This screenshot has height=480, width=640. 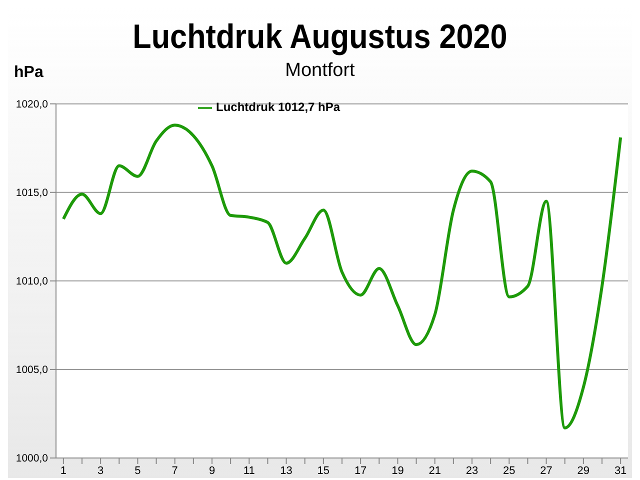 I want to click on y-tick-label: 1000,0, so click(x=32, y=458).